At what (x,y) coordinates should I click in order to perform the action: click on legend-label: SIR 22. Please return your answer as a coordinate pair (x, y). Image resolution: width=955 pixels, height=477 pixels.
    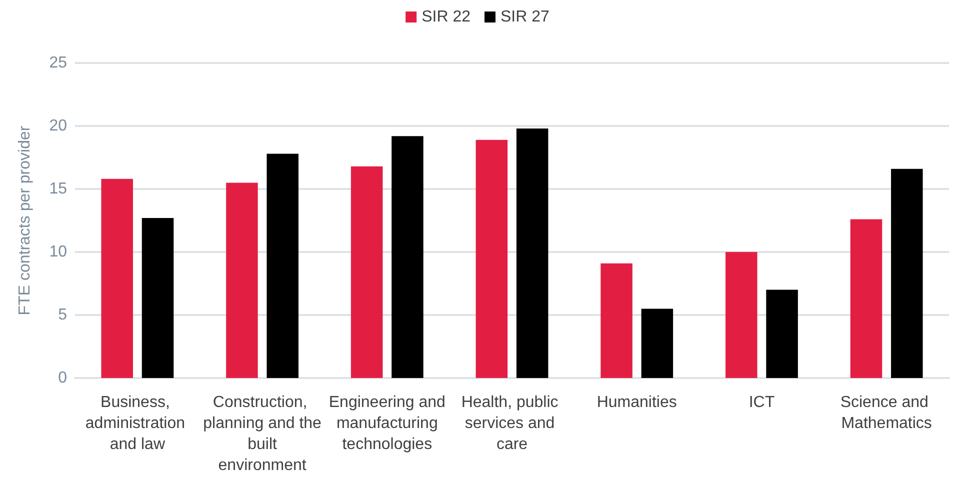
    Looking at the image, I should click on (446, 17).